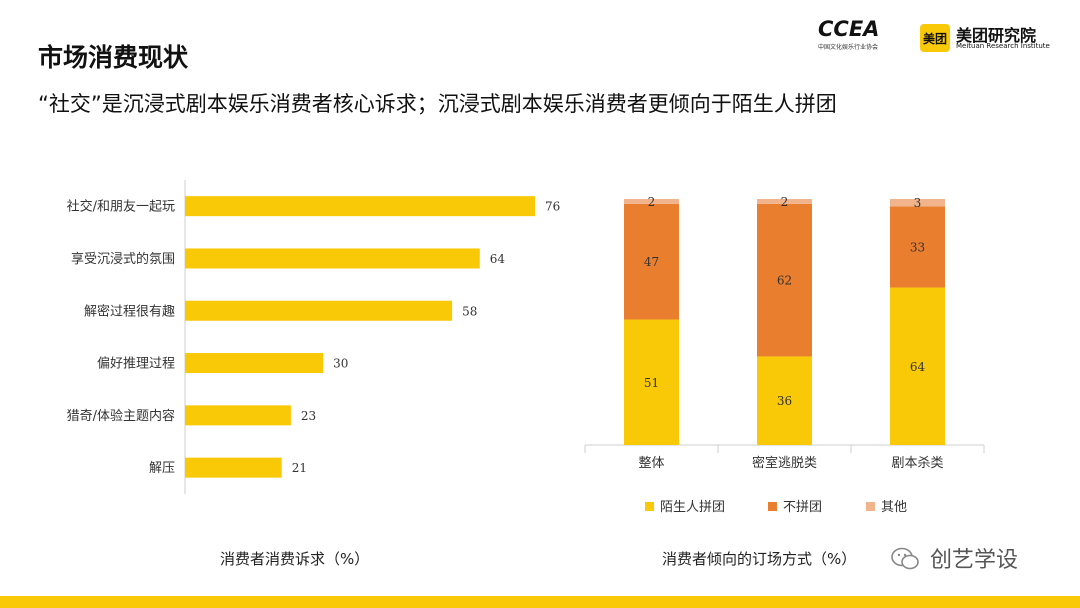 The width and height of the screenshot is (1080, 608). I want to click on segment-label: 51, so click(651, 383).